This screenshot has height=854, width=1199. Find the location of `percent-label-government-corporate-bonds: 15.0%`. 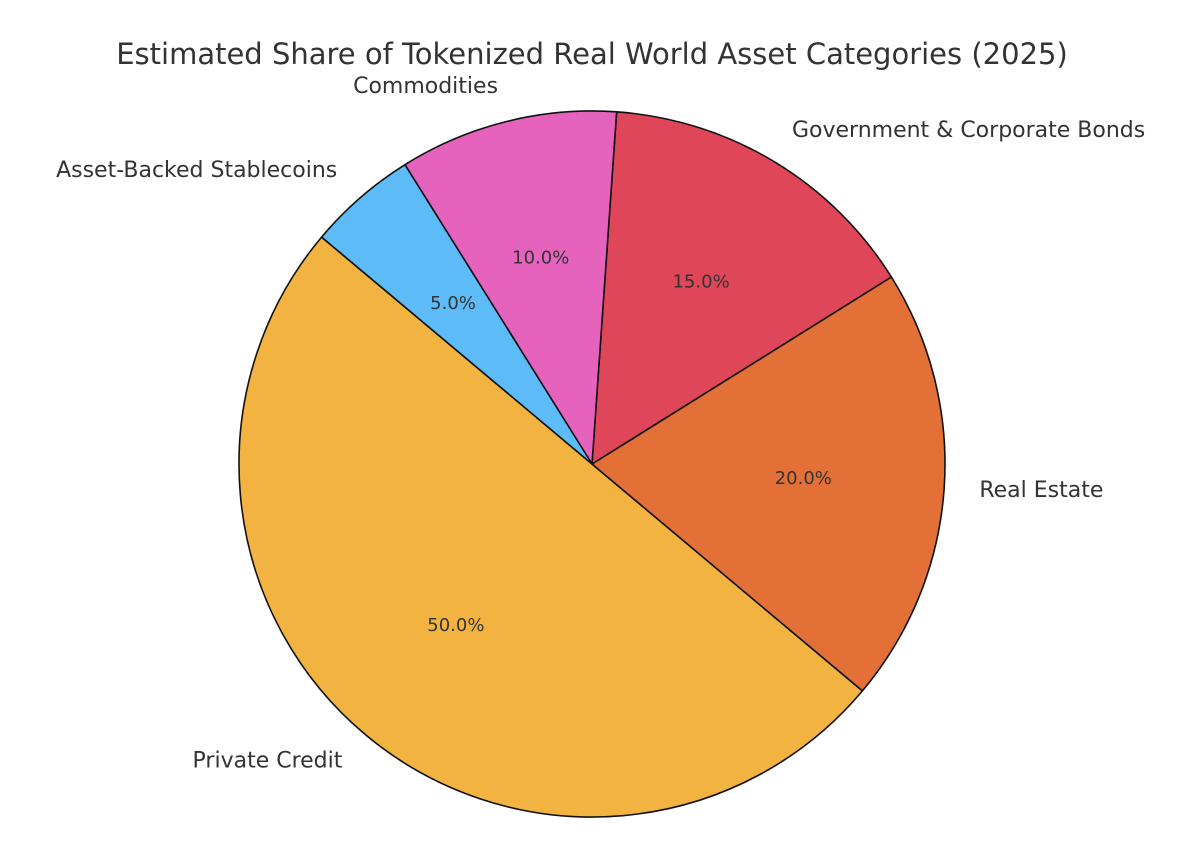

percent-label-government-corporate-bonds: 15.0% is located at coordinates (700, 281).